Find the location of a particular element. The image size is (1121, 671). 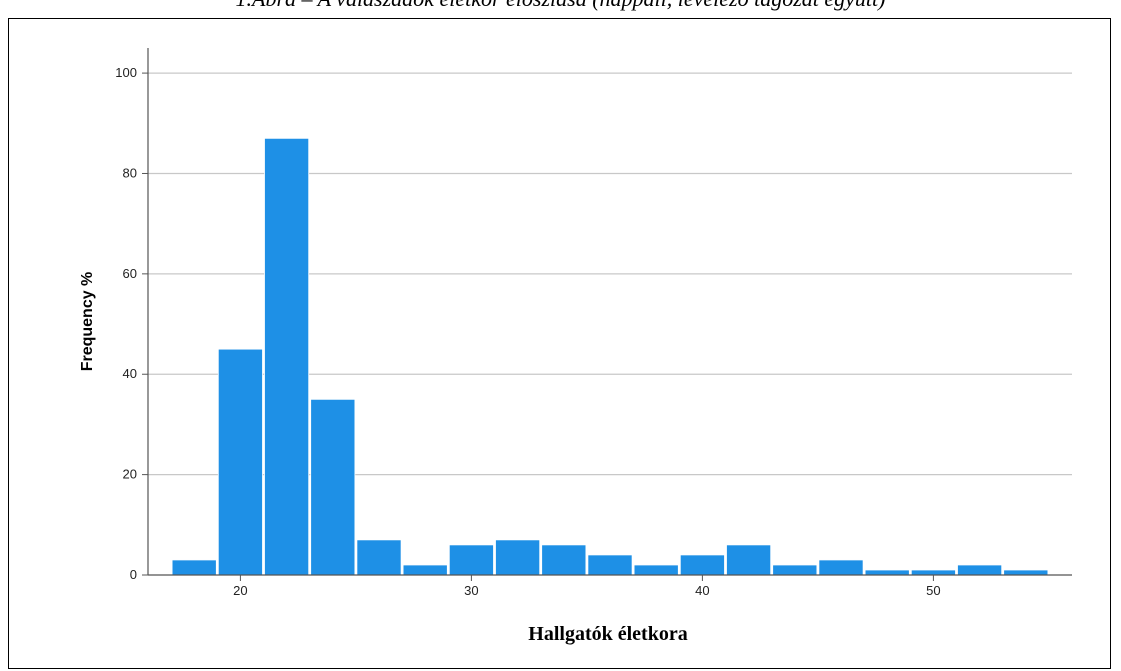

x-axis-label: Hallgatók életkora is located at coordinates (607, 634).